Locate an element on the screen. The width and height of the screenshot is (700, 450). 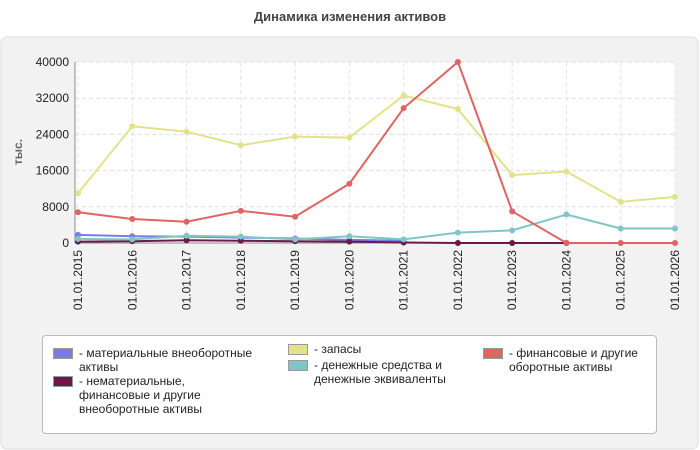
x-tick-label: 01.01.2019 is located at coordinates (295, 280).